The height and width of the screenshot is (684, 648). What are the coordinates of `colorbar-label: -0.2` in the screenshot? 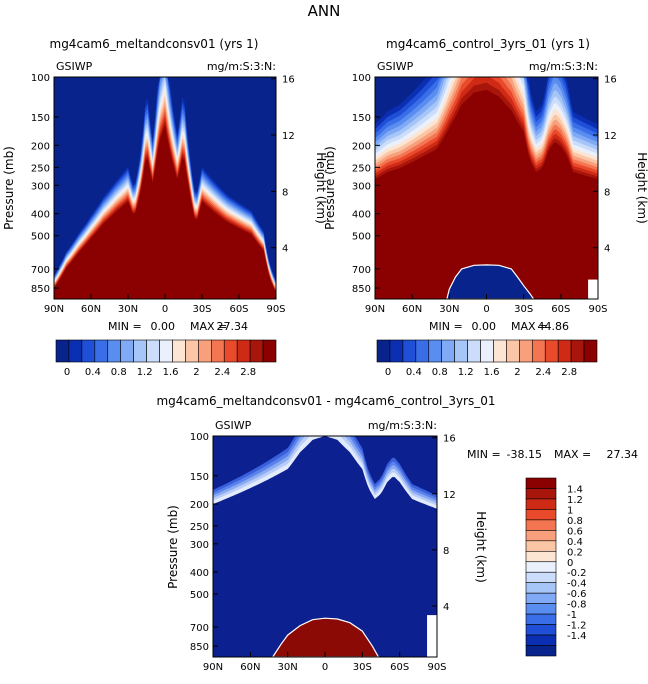 It's located at (577, 573).